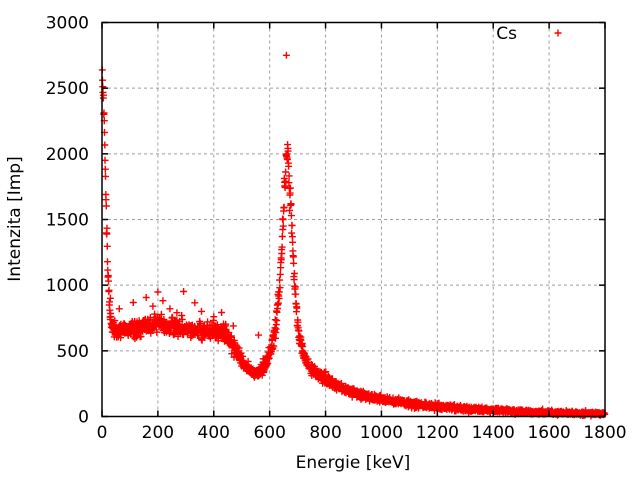  What do you see at coordinates (548, 433) in the screenshot?
I see `svg-text: 1600` at bounding box center [548, 433].